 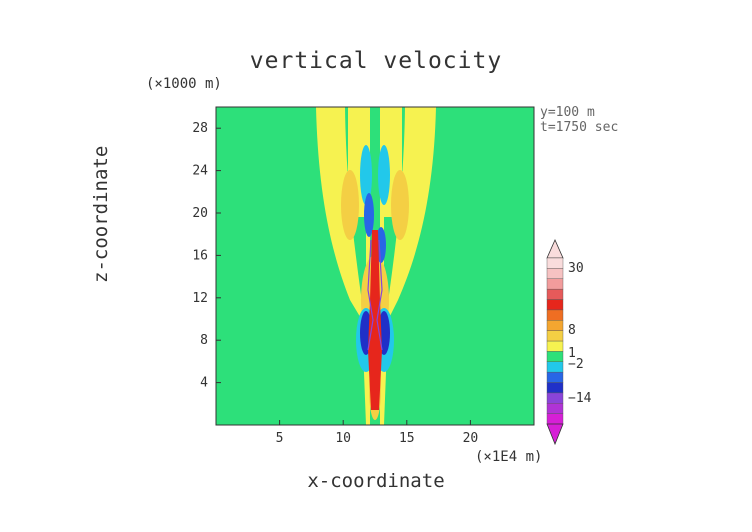 I want to click on y-tick-label: 8, so click(x=204, y=340).